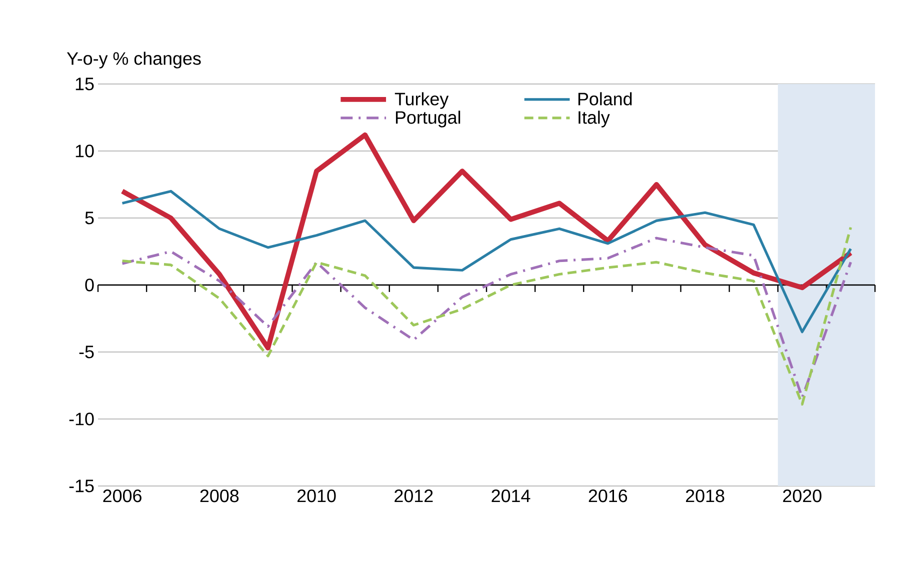 The image size is (898, 574). Describe the element at coordinates (802, 496) in the screenshot. I see `x-tick-label: 2020` at that location.